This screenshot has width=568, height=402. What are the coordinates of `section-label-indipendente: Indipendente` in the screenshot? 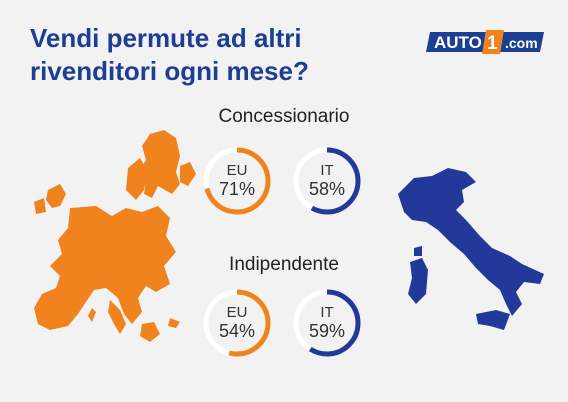 It's located at (284, 264).